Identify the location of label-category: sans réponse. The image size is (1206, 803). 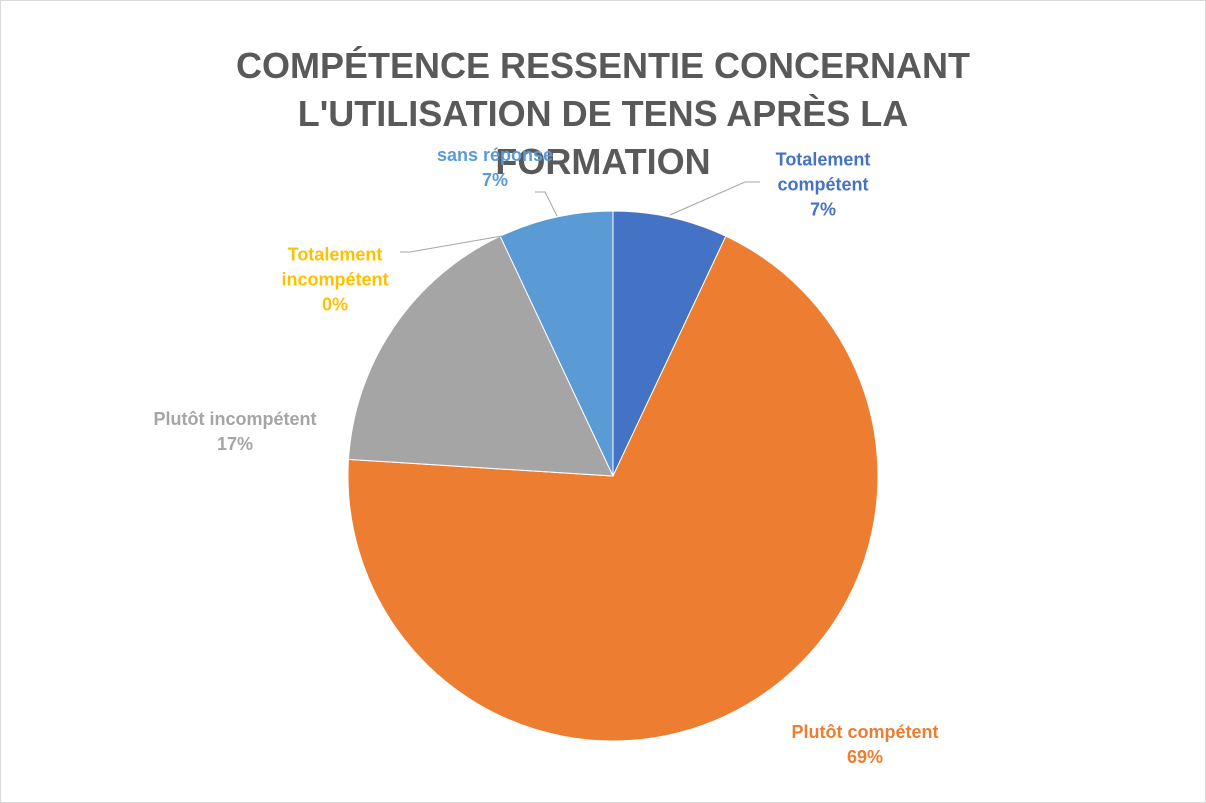
(495, 155).